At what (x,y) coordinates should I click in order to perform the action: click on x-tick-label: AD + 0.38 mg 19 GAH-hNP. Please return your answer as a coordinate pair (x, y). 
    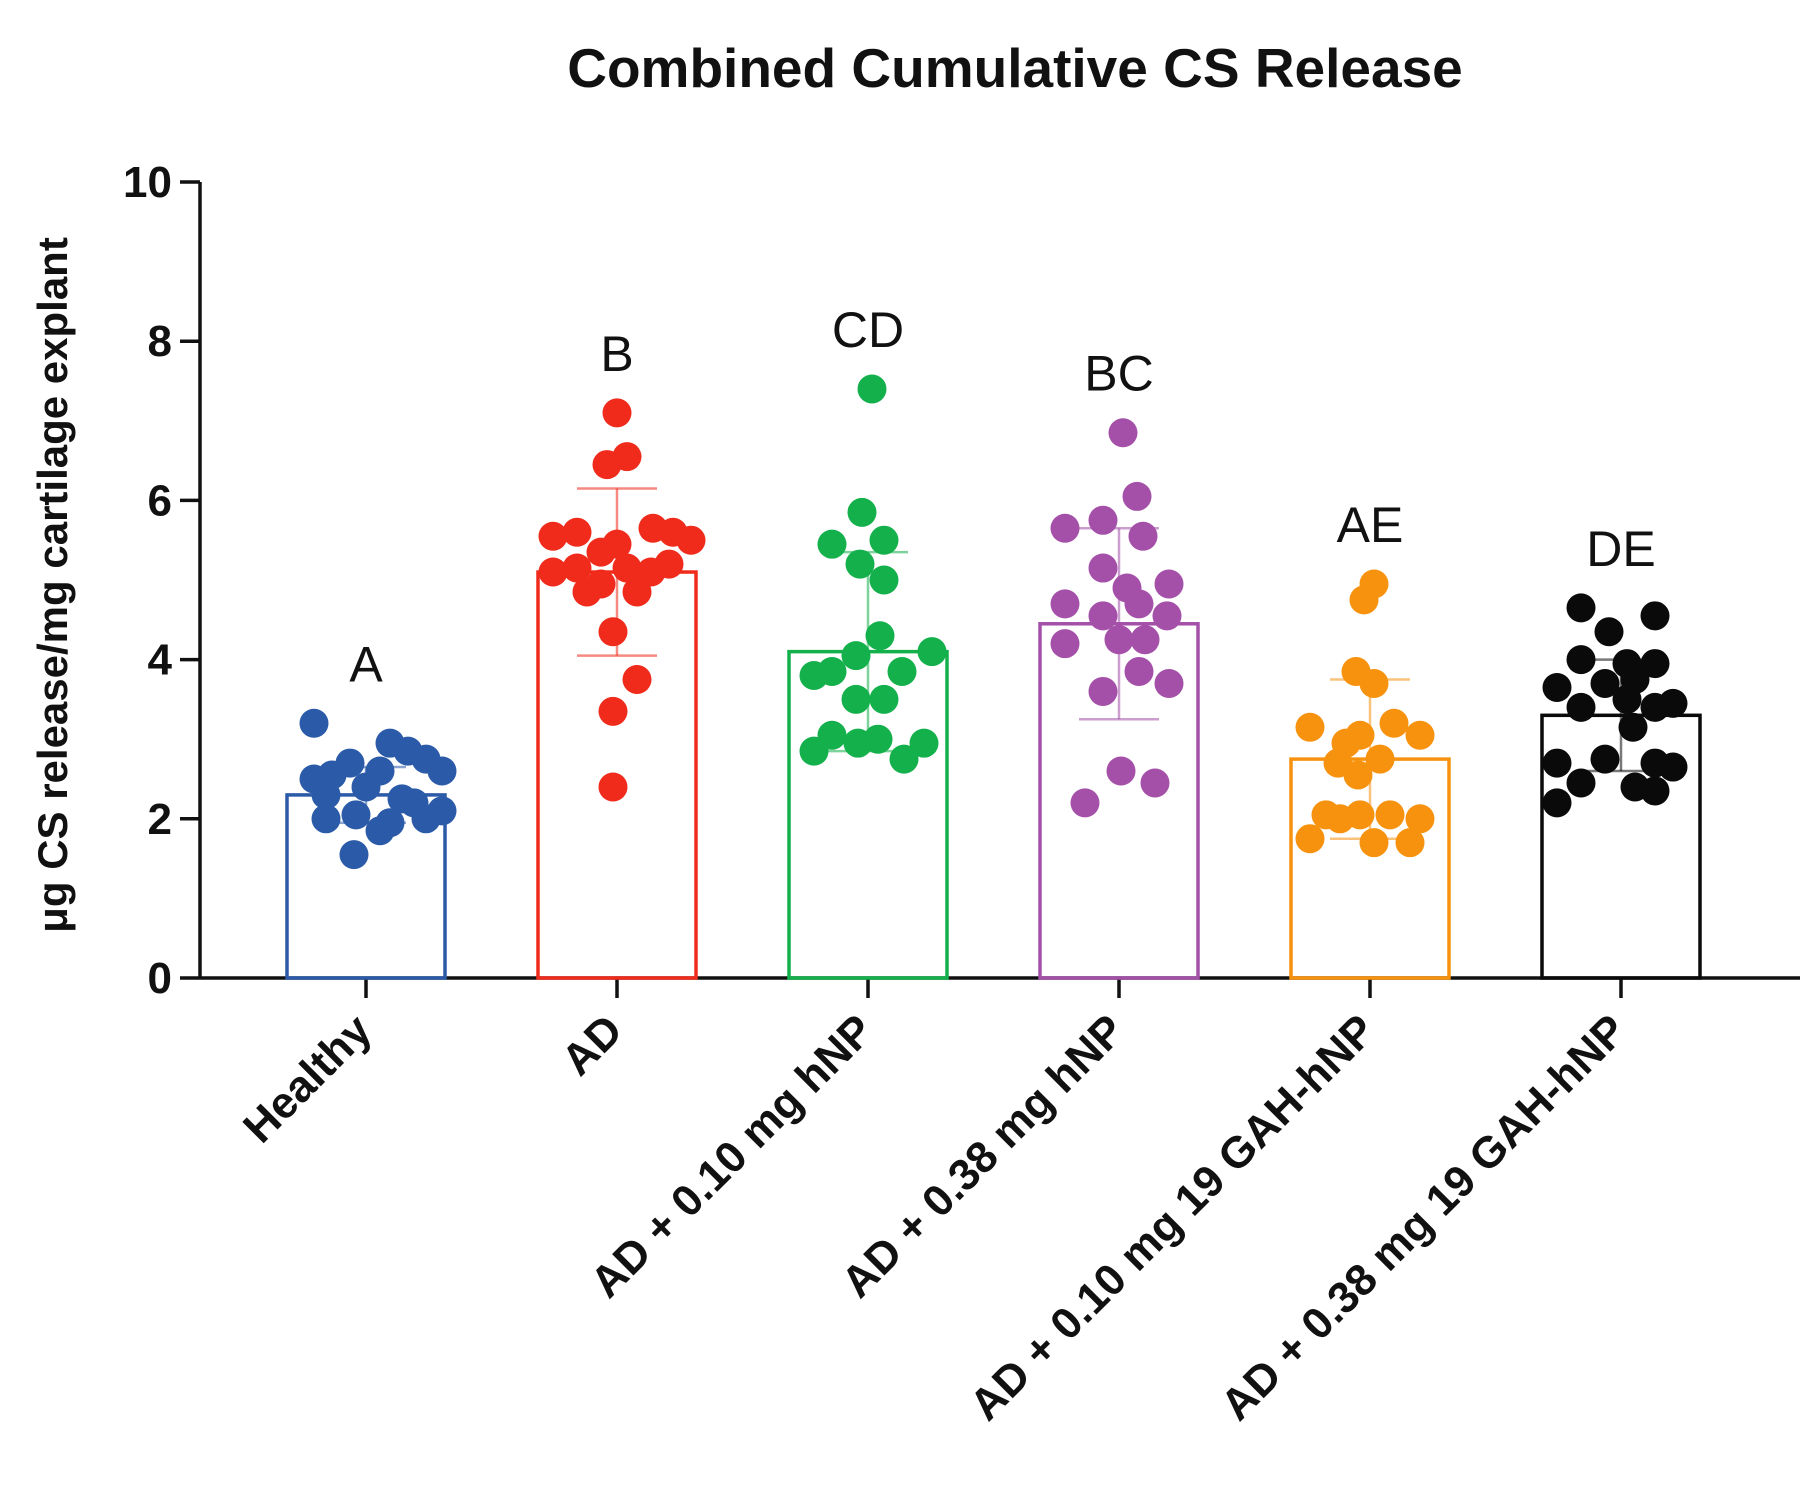
    Looking at the image, I should click on (1424, 1217).